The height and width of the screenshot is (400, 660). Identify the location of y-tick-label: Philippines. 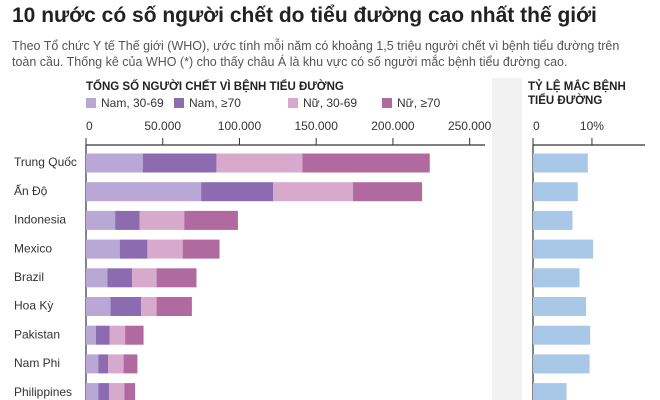
(43, 392).